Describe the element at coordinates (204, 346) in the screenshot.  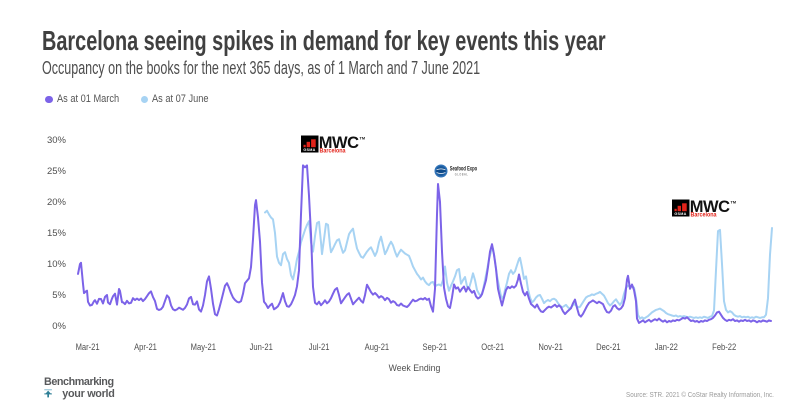
I see `svg-text: May-21` at that location.